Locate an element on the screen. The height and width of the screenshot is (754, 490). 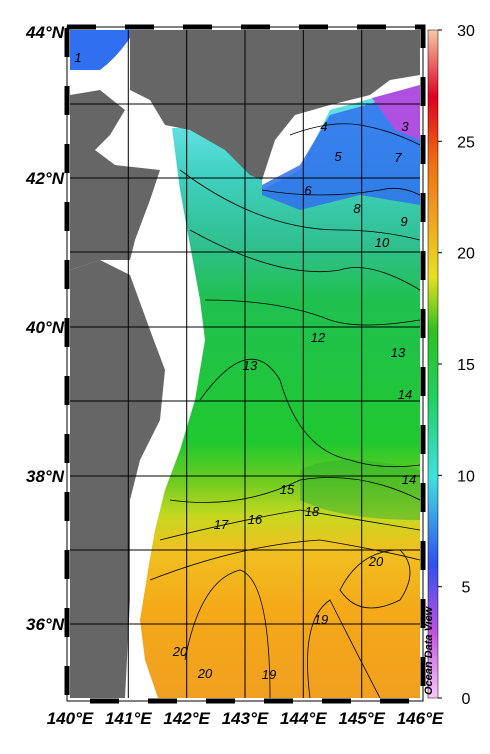
lon-label: 146°E is located at coordinates (420, 718).